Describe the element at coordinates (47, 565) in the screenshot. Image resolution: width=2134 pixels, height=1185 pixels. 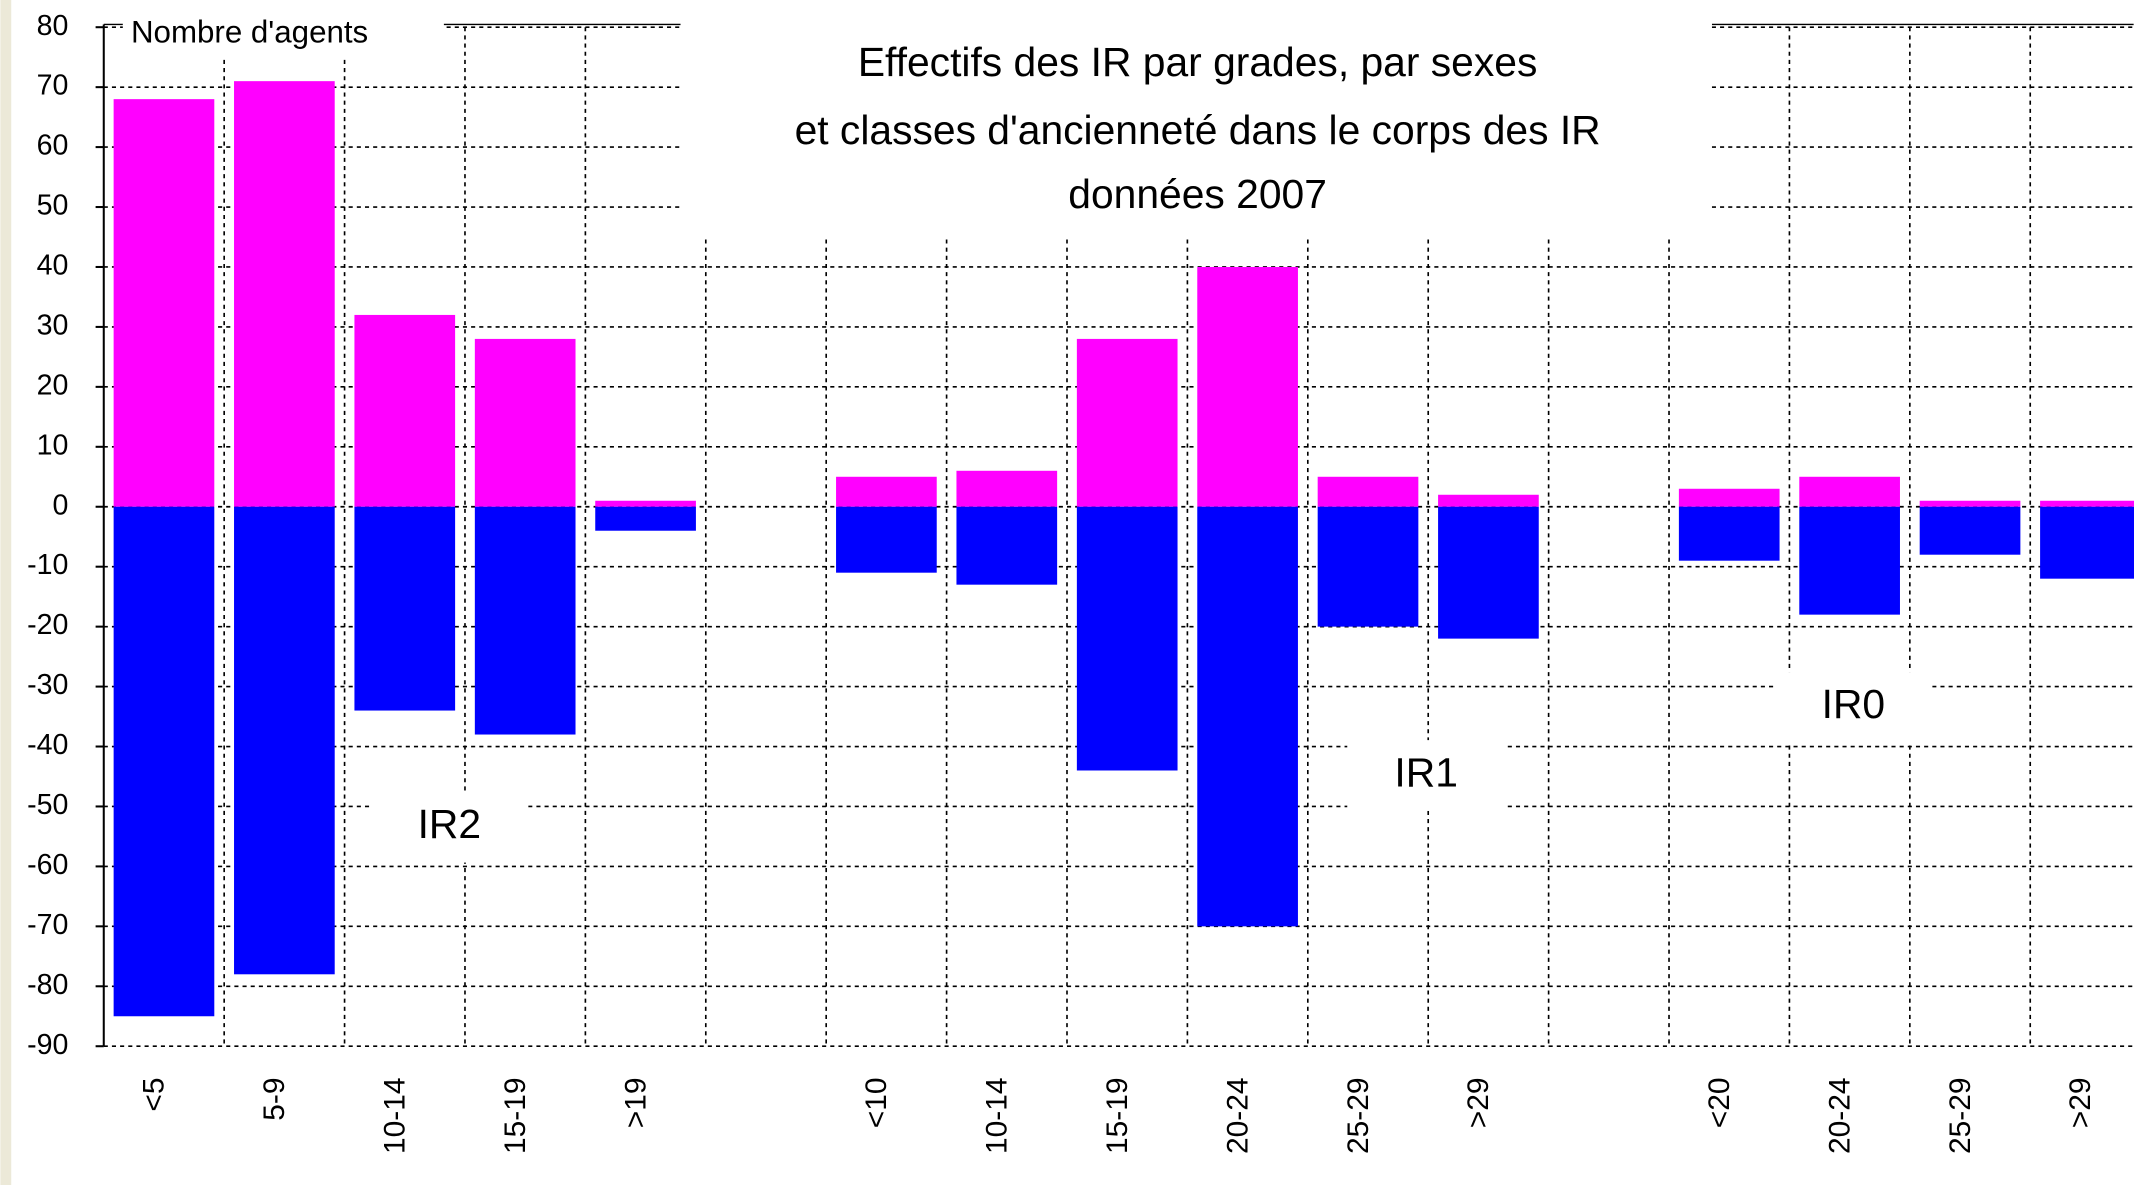
I see `y-tick-label: -10` at that location.